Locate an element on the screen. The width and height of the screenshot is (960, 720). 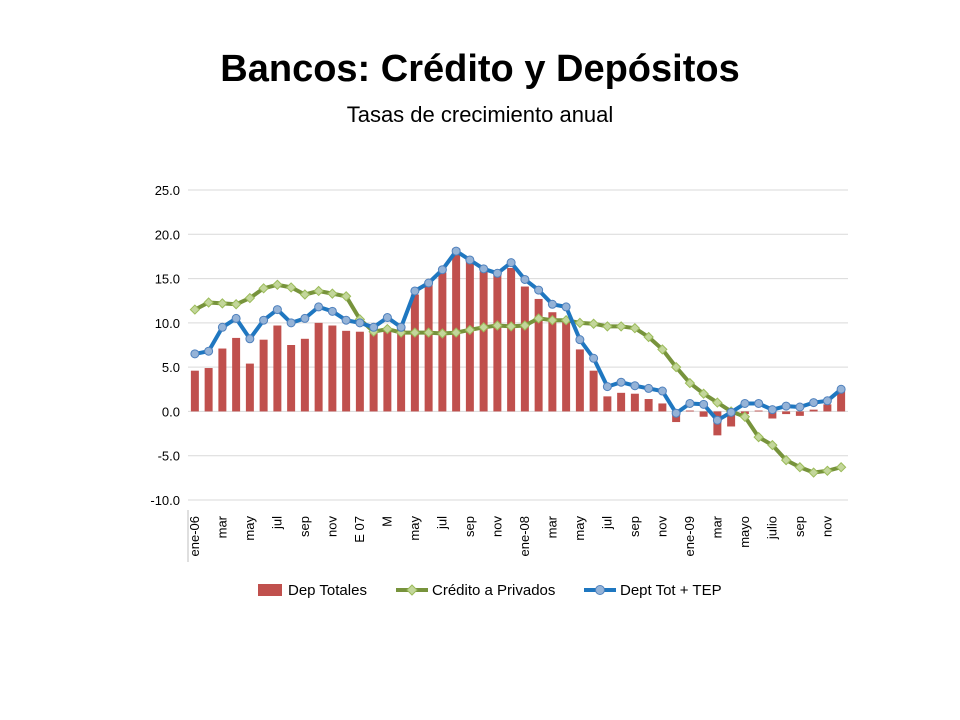
x-tick-label: mar is located at coordinates (221, 526).